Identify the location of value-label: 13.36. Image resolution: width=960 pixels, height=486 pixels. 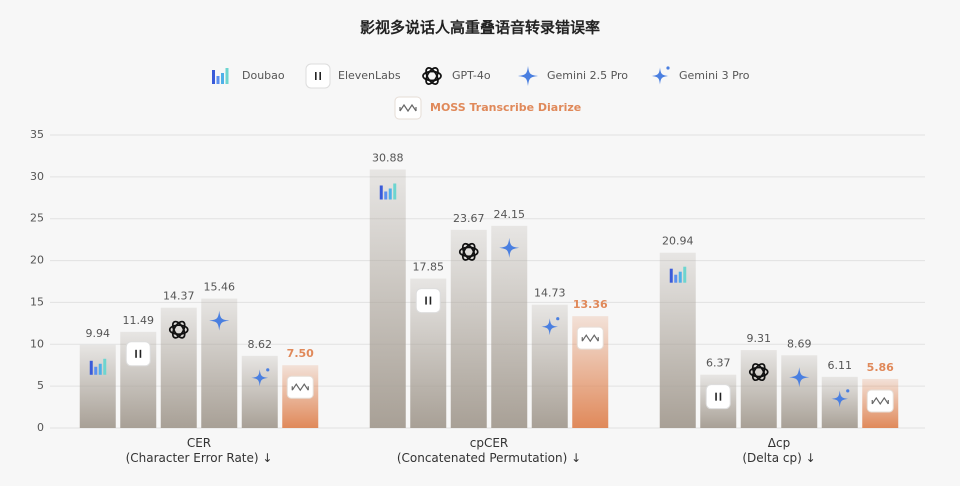
(590, 304).